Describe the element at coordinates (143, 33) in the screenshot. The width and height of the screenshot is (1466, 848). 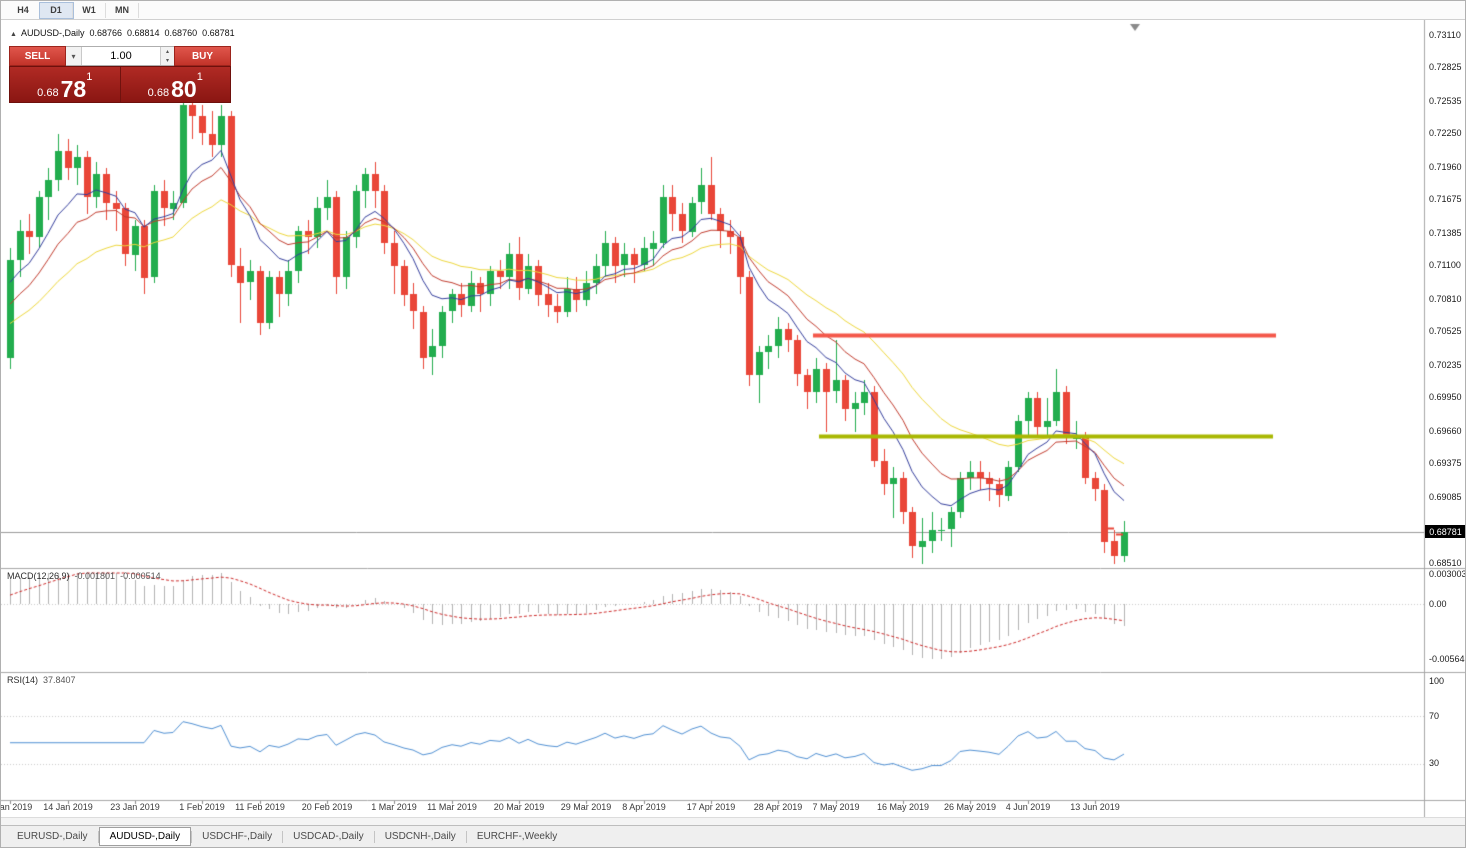
I see `ohlc-high: 0.68814` at that location.